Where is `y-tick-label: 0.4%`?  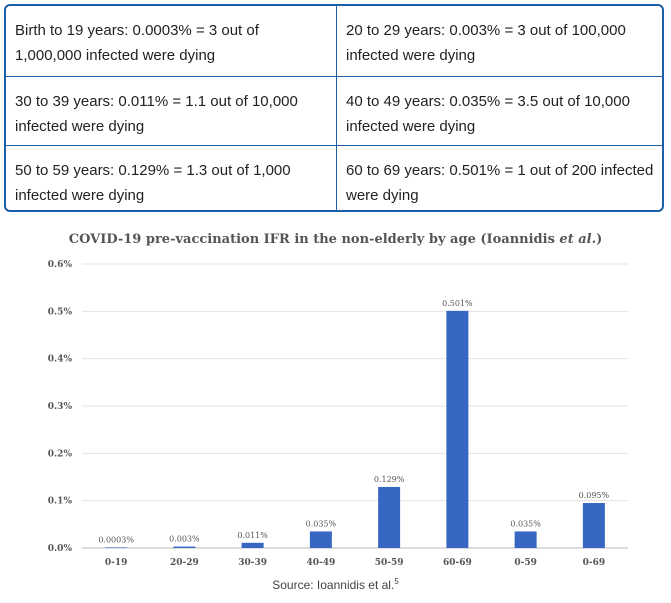
y-tick-label: 0.4% is located at coordinates (60, 360).